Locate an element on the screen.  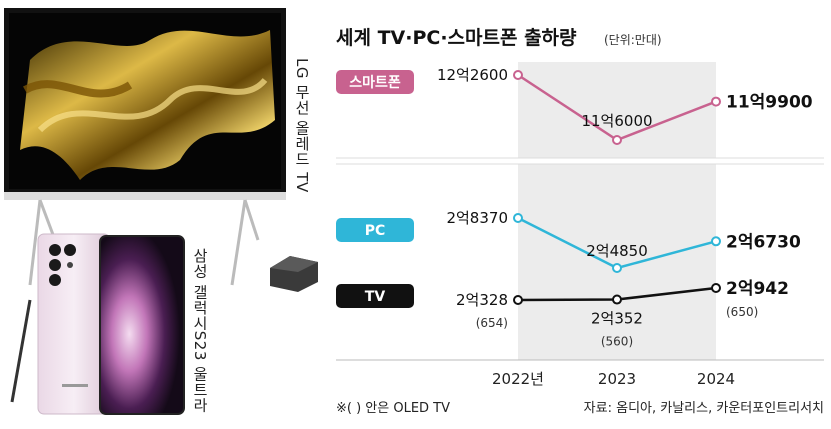
s-pen is located at coordinates (21, 351).